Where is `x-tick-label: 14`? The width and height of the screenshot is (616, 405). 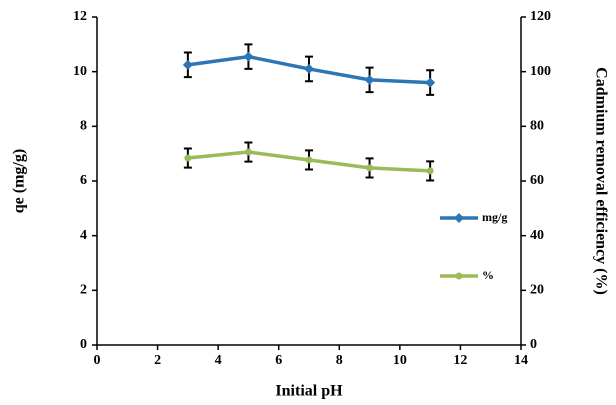
x-tick-label: 14 is located at coordinates (521, 360).